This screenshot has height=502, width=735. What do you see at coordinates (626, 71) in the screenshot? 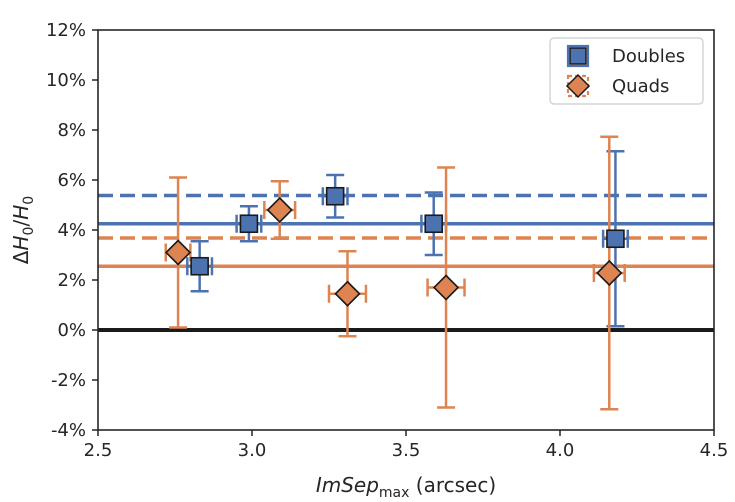
I see `legend: Doubles Quads` at bounding box center [626, 71].